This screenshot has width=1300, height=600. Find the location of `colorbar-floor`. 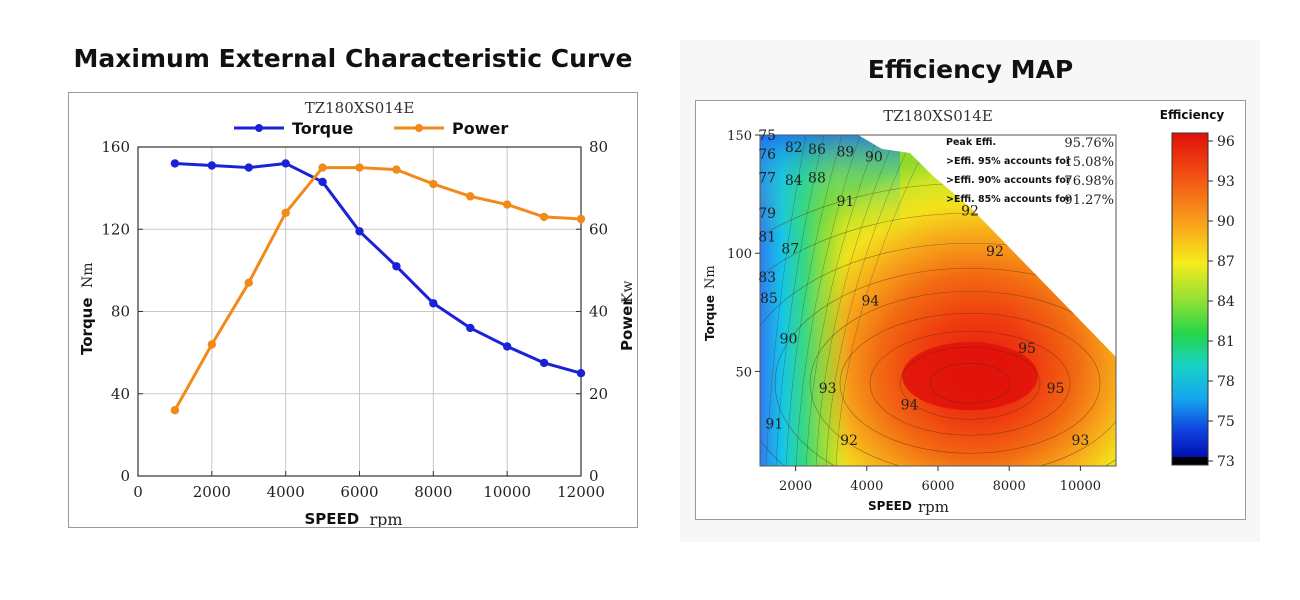

colorbar-floor is located at coordinates (1190, 461).